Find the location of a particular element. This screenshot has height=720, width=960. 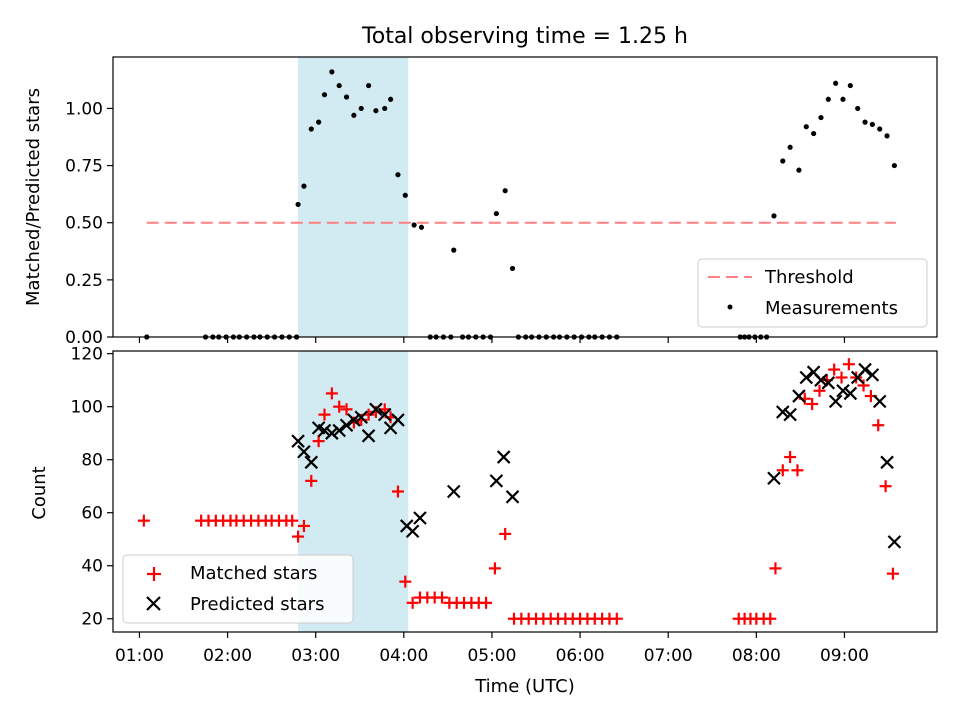

threshold-legend-label: Threshold is located at coordinates (809, 277).